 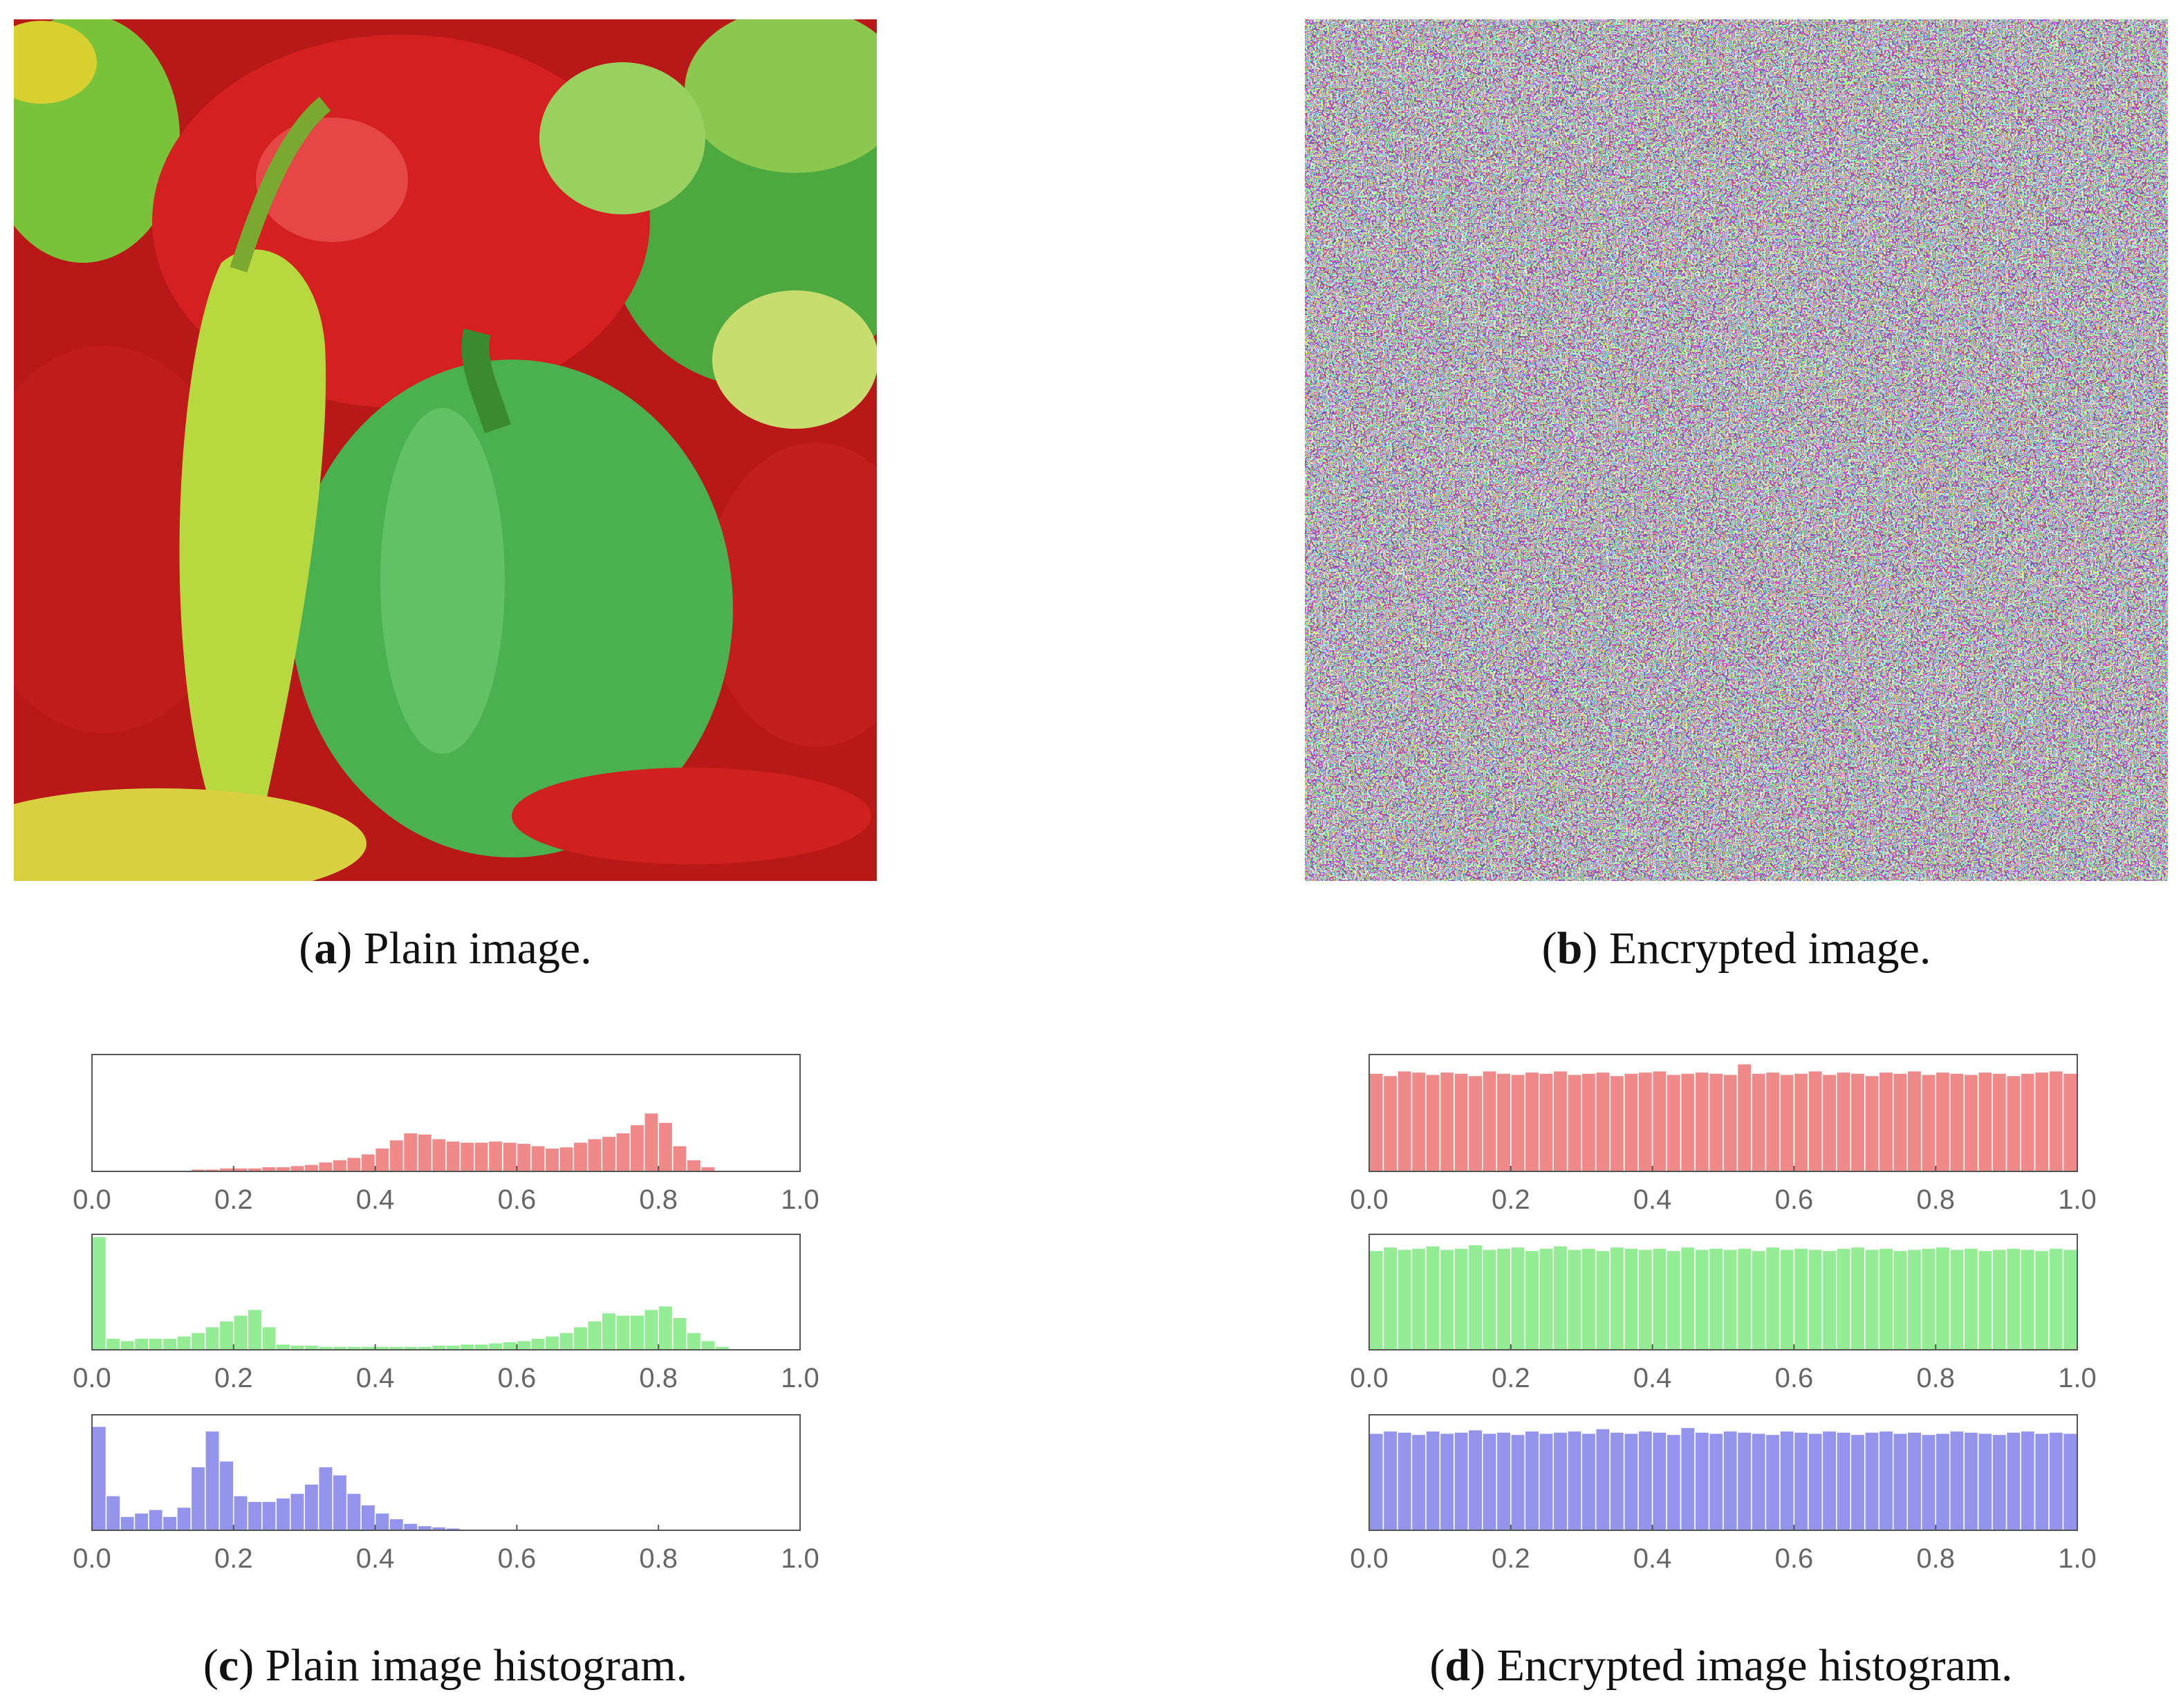 I want to click on x-tick-label: 1.0, so click(x=800, y=1378).